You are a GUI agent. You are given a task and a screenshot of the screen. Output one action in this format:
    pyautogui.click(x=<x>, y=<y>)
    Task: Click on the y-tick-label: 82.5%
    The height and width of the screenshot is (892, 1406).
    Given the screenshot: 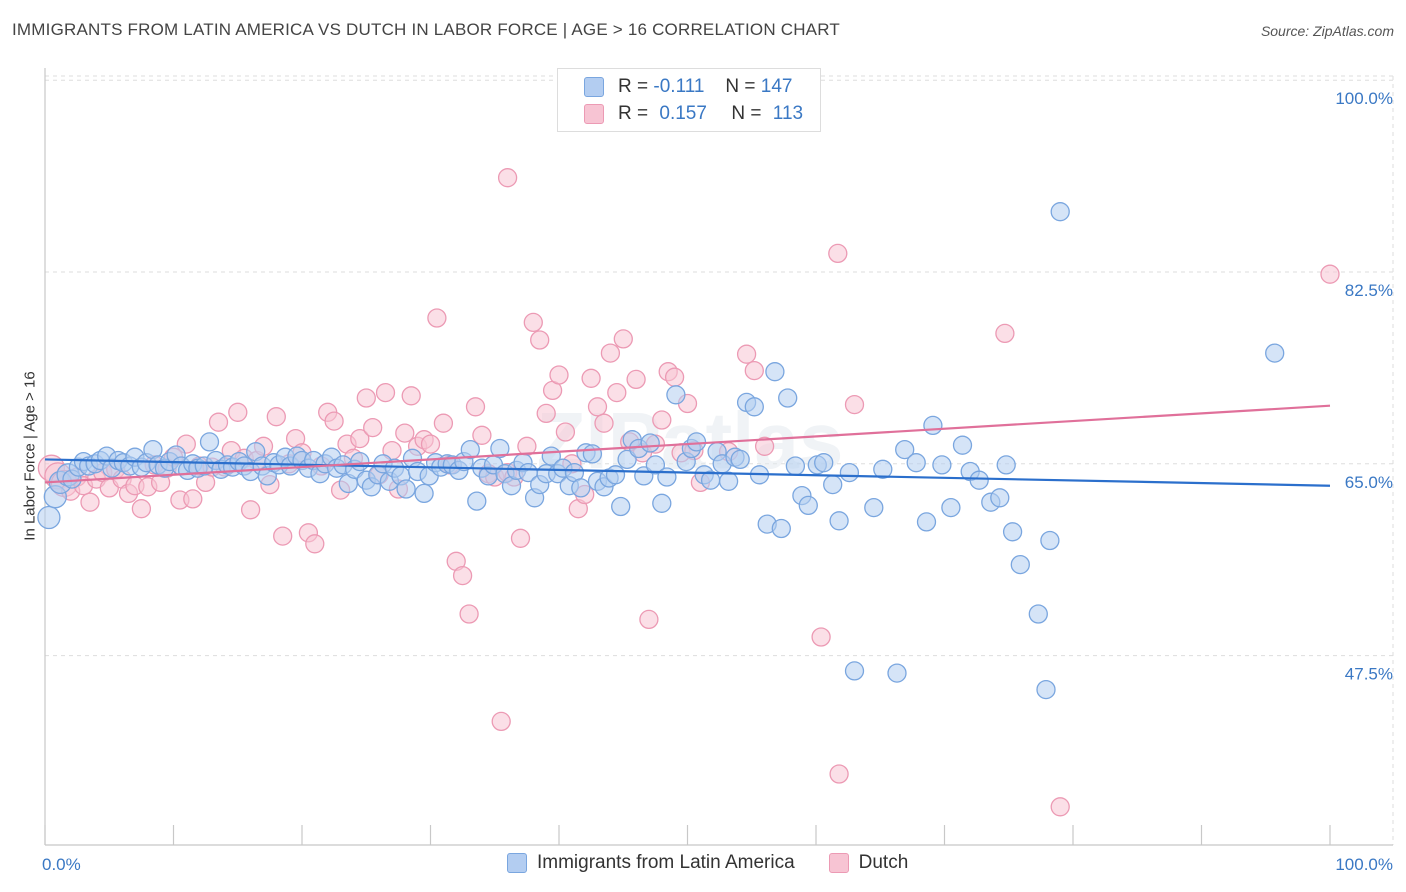 What is the action you would take?
    pyautogui.click(x=1369, y=290)
    